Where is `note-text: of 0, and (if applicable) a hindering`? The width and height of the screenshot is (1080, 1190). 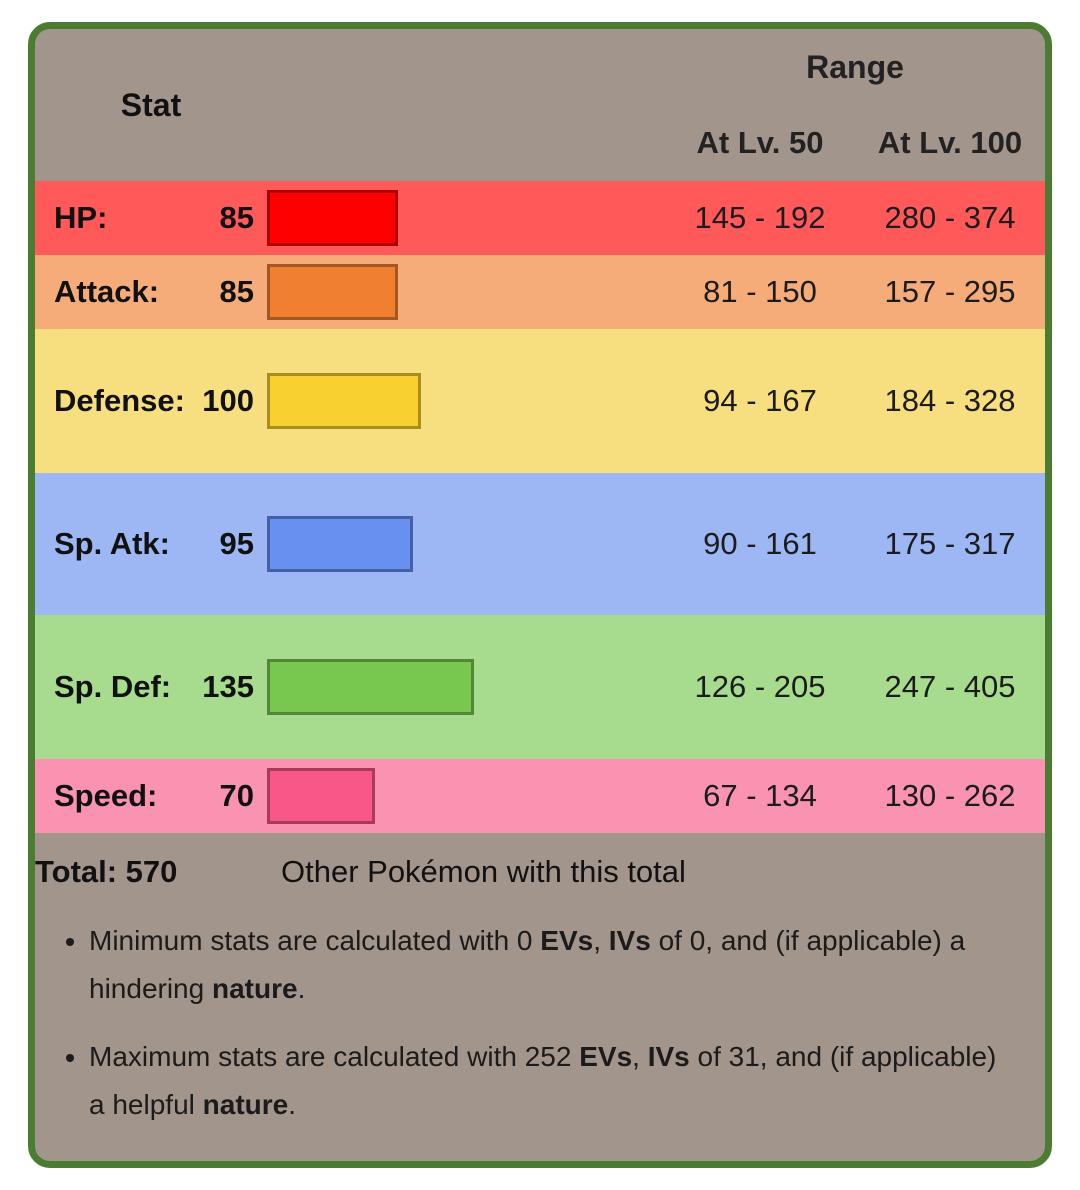
note-text: of 0, and (if applicable) a hindering is located at coordinates (527, 965).